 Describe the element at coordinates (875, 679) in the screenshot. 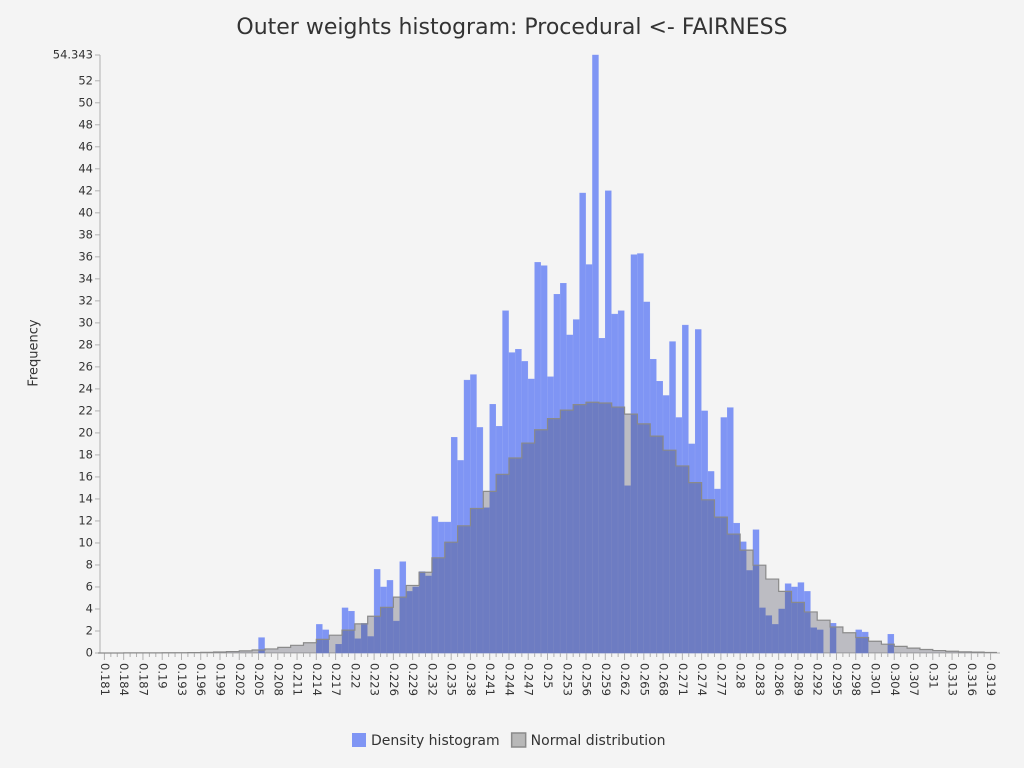

I see `x-tick-label: 0.301` at that location.